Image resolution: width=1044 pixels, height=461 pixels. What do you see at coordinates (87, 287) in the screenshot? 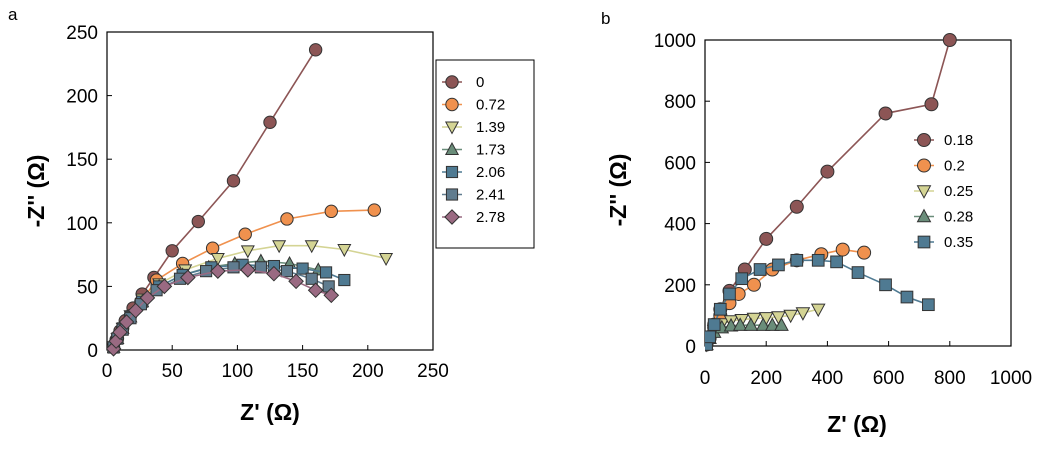
I see `y-tick-label: 50` at bounding box center [87, 287].